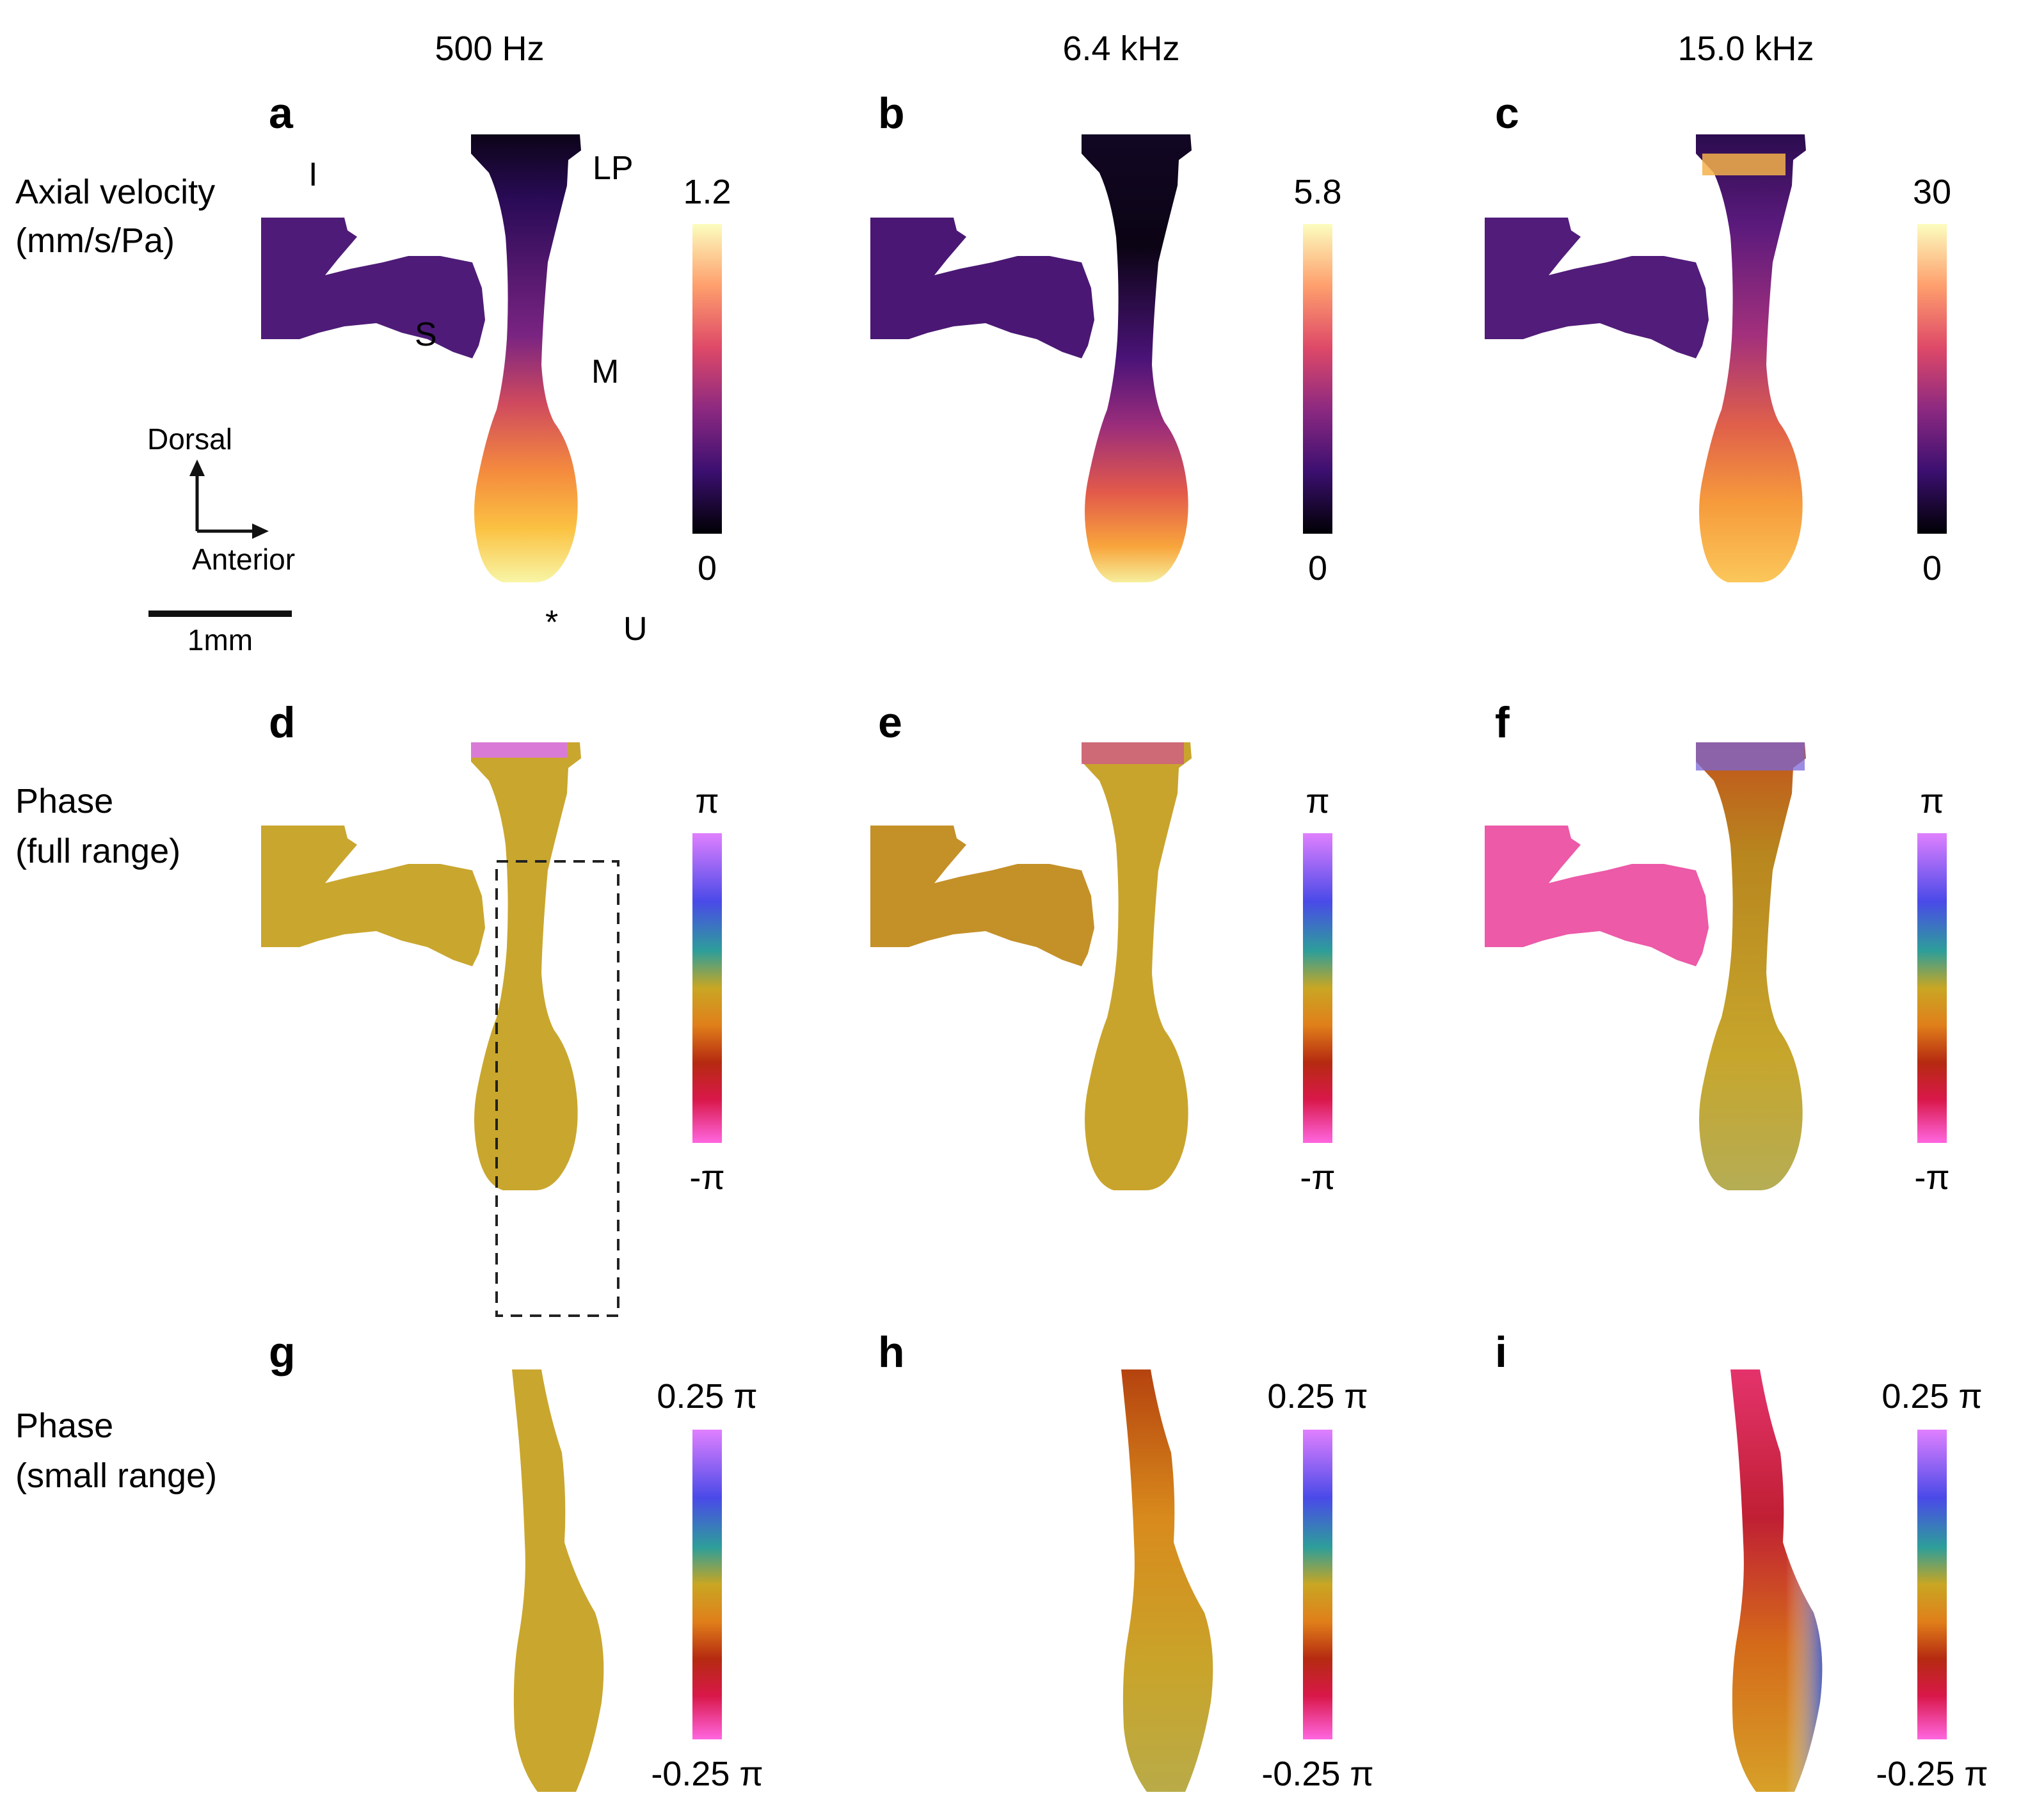 This screenshot has width=2021, height=1820. Describe the element at coordinates (558, 1580) in the screenshot. I see `panel-g-phase-map` at that location.